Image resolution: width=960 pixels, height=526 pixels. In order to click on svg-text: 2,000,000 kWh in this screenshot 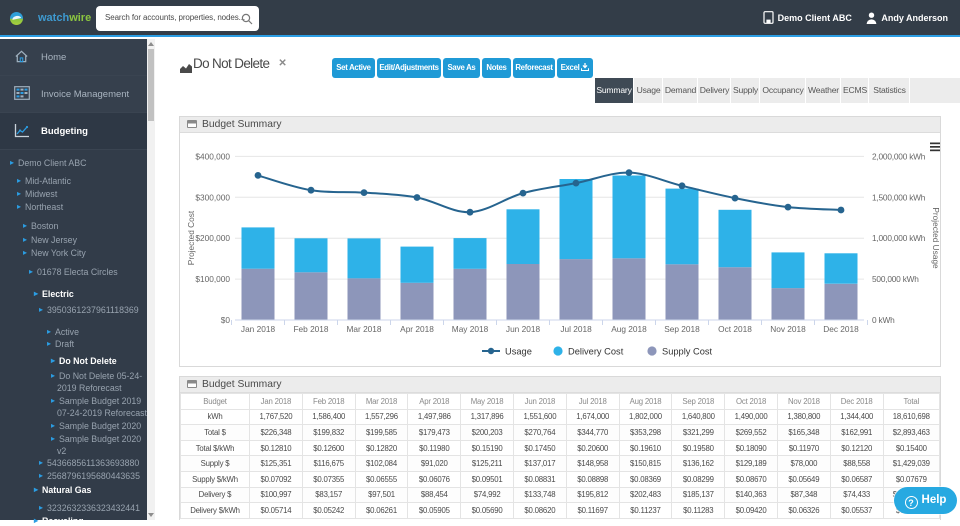, I will do `click(899, 156)`.